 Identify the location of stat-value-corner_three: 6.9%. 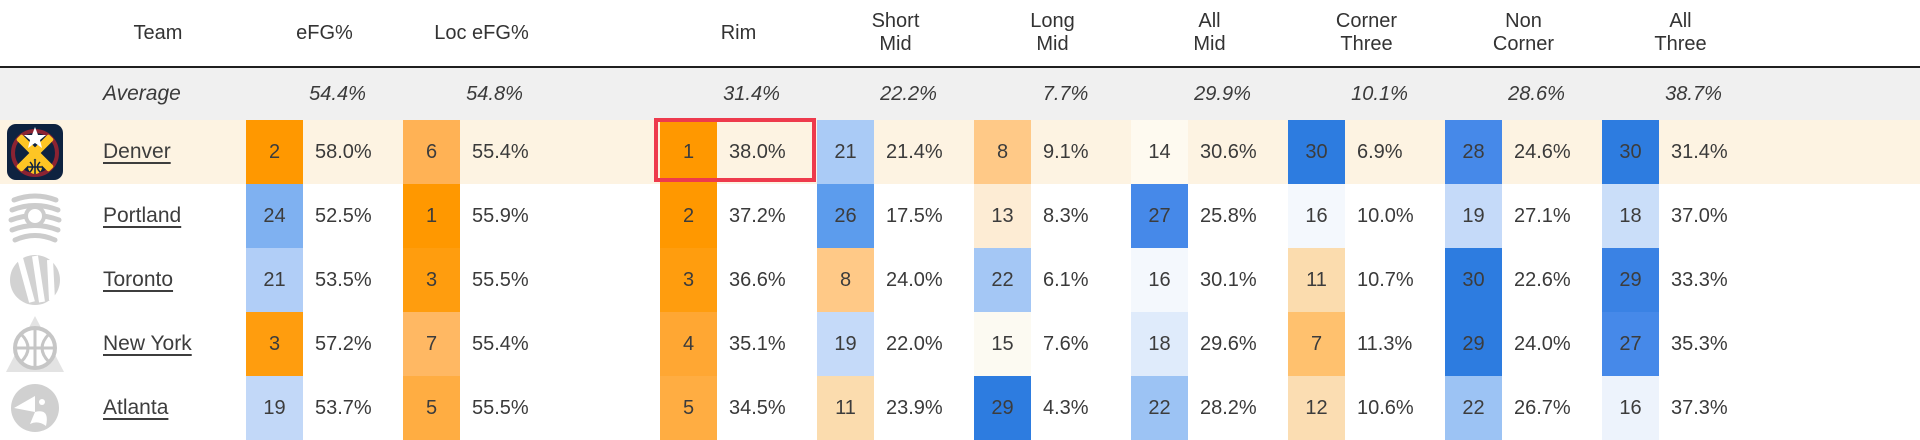
(1380, 151).